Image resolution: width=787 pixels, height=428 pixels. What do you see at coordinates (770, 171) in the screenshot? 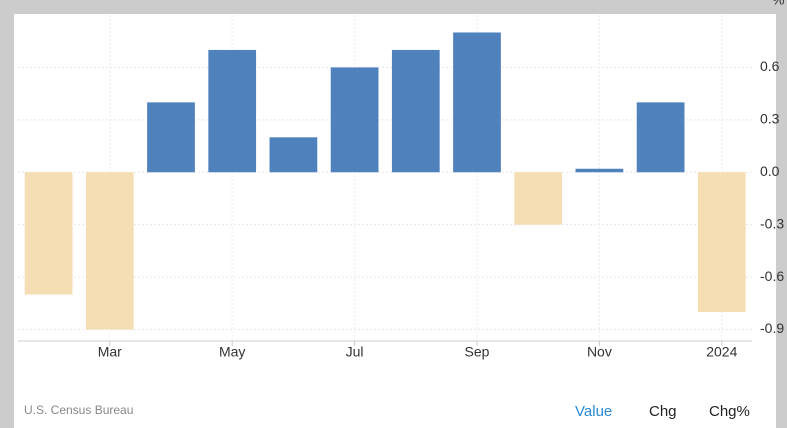
I see `y-tick-label: 0.0` at bounding box center [770, 171].